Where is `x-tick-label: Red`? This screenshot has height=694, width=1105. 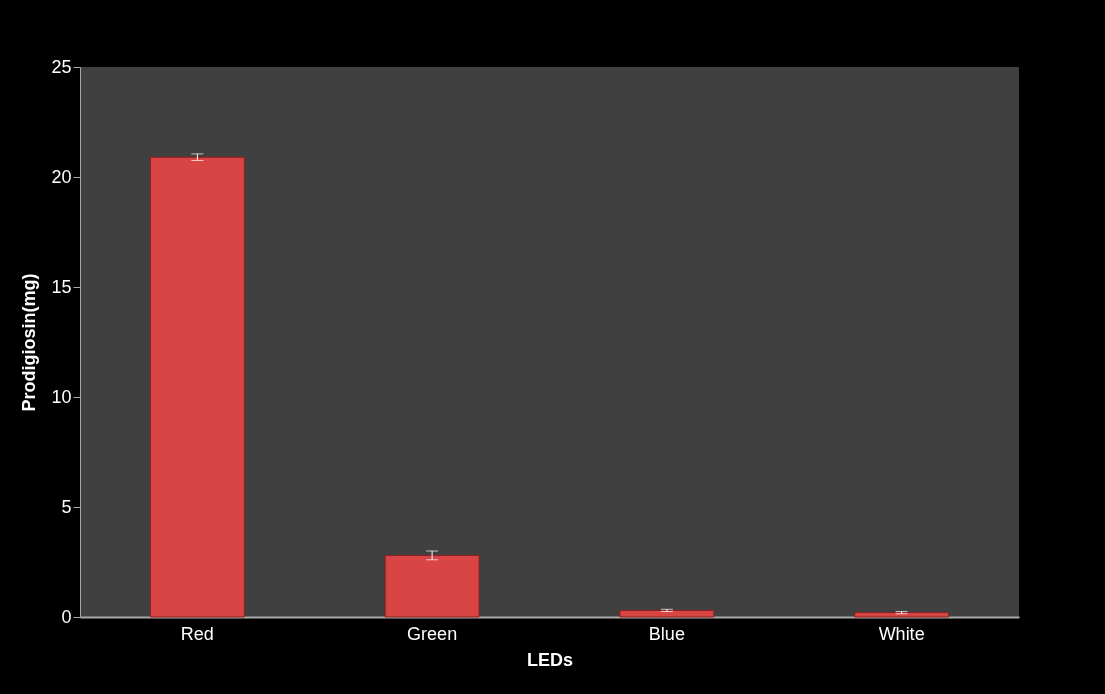 x-tick-label: Red is located at coordinates (197, 633).